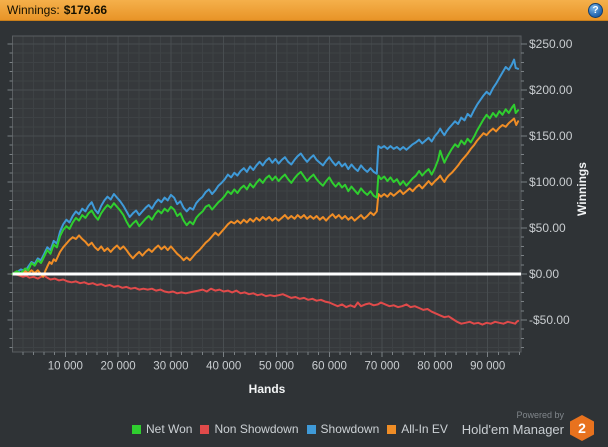  Describe the element at coordinates (304, 10) in the screenshot. I see `titlebar: Winnings: $179.66` at that location.